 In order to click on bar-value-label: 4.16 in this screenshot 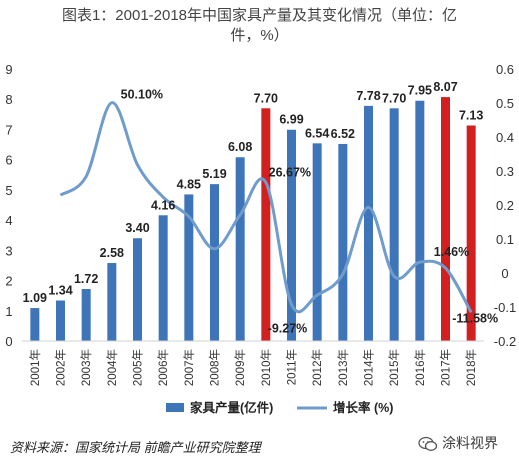, I will do `click(163, 205)`.